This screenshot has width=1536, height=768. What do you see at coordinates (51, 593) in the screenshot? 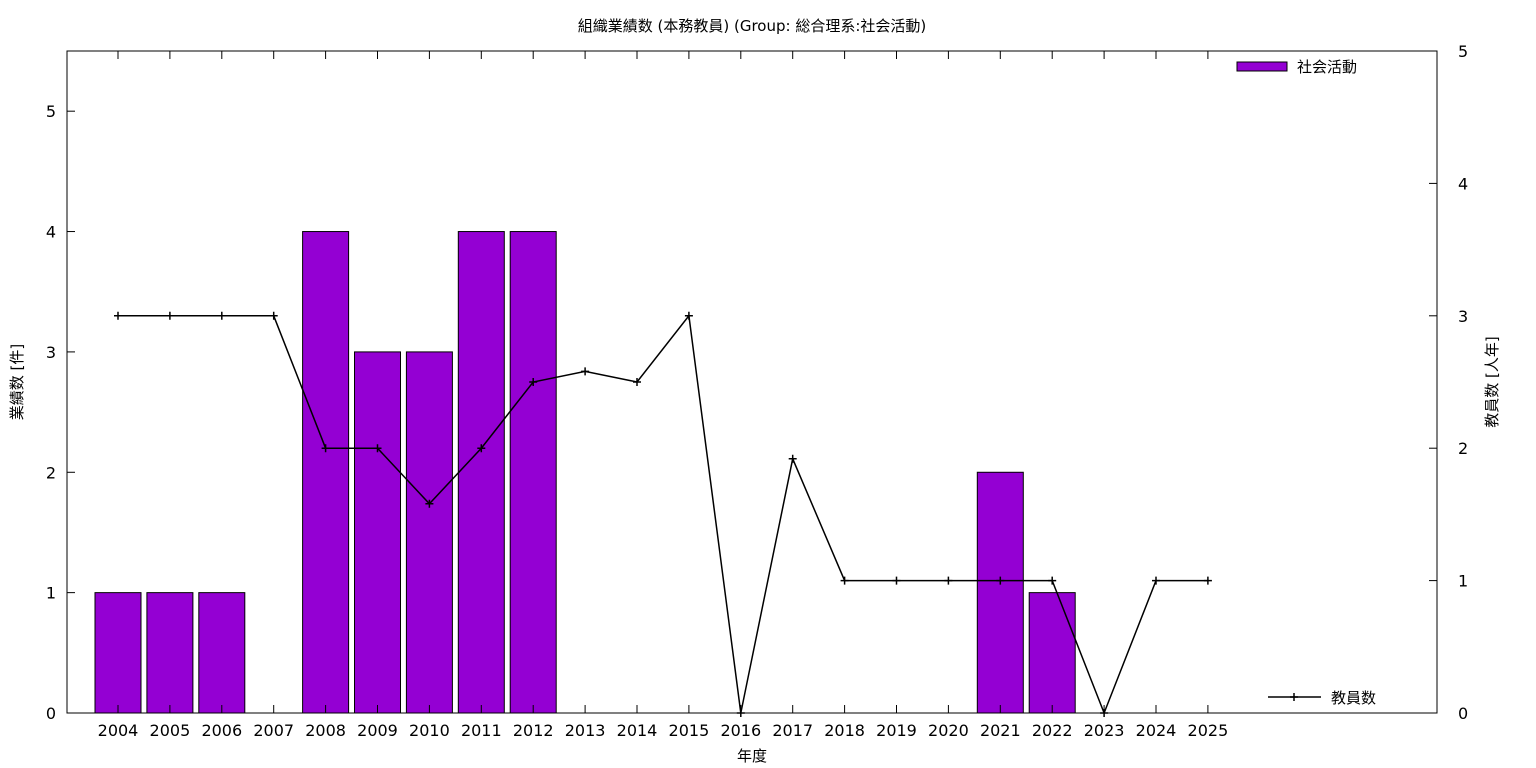
I see `y-tick-label: 1` at bounding box center [51, 593].